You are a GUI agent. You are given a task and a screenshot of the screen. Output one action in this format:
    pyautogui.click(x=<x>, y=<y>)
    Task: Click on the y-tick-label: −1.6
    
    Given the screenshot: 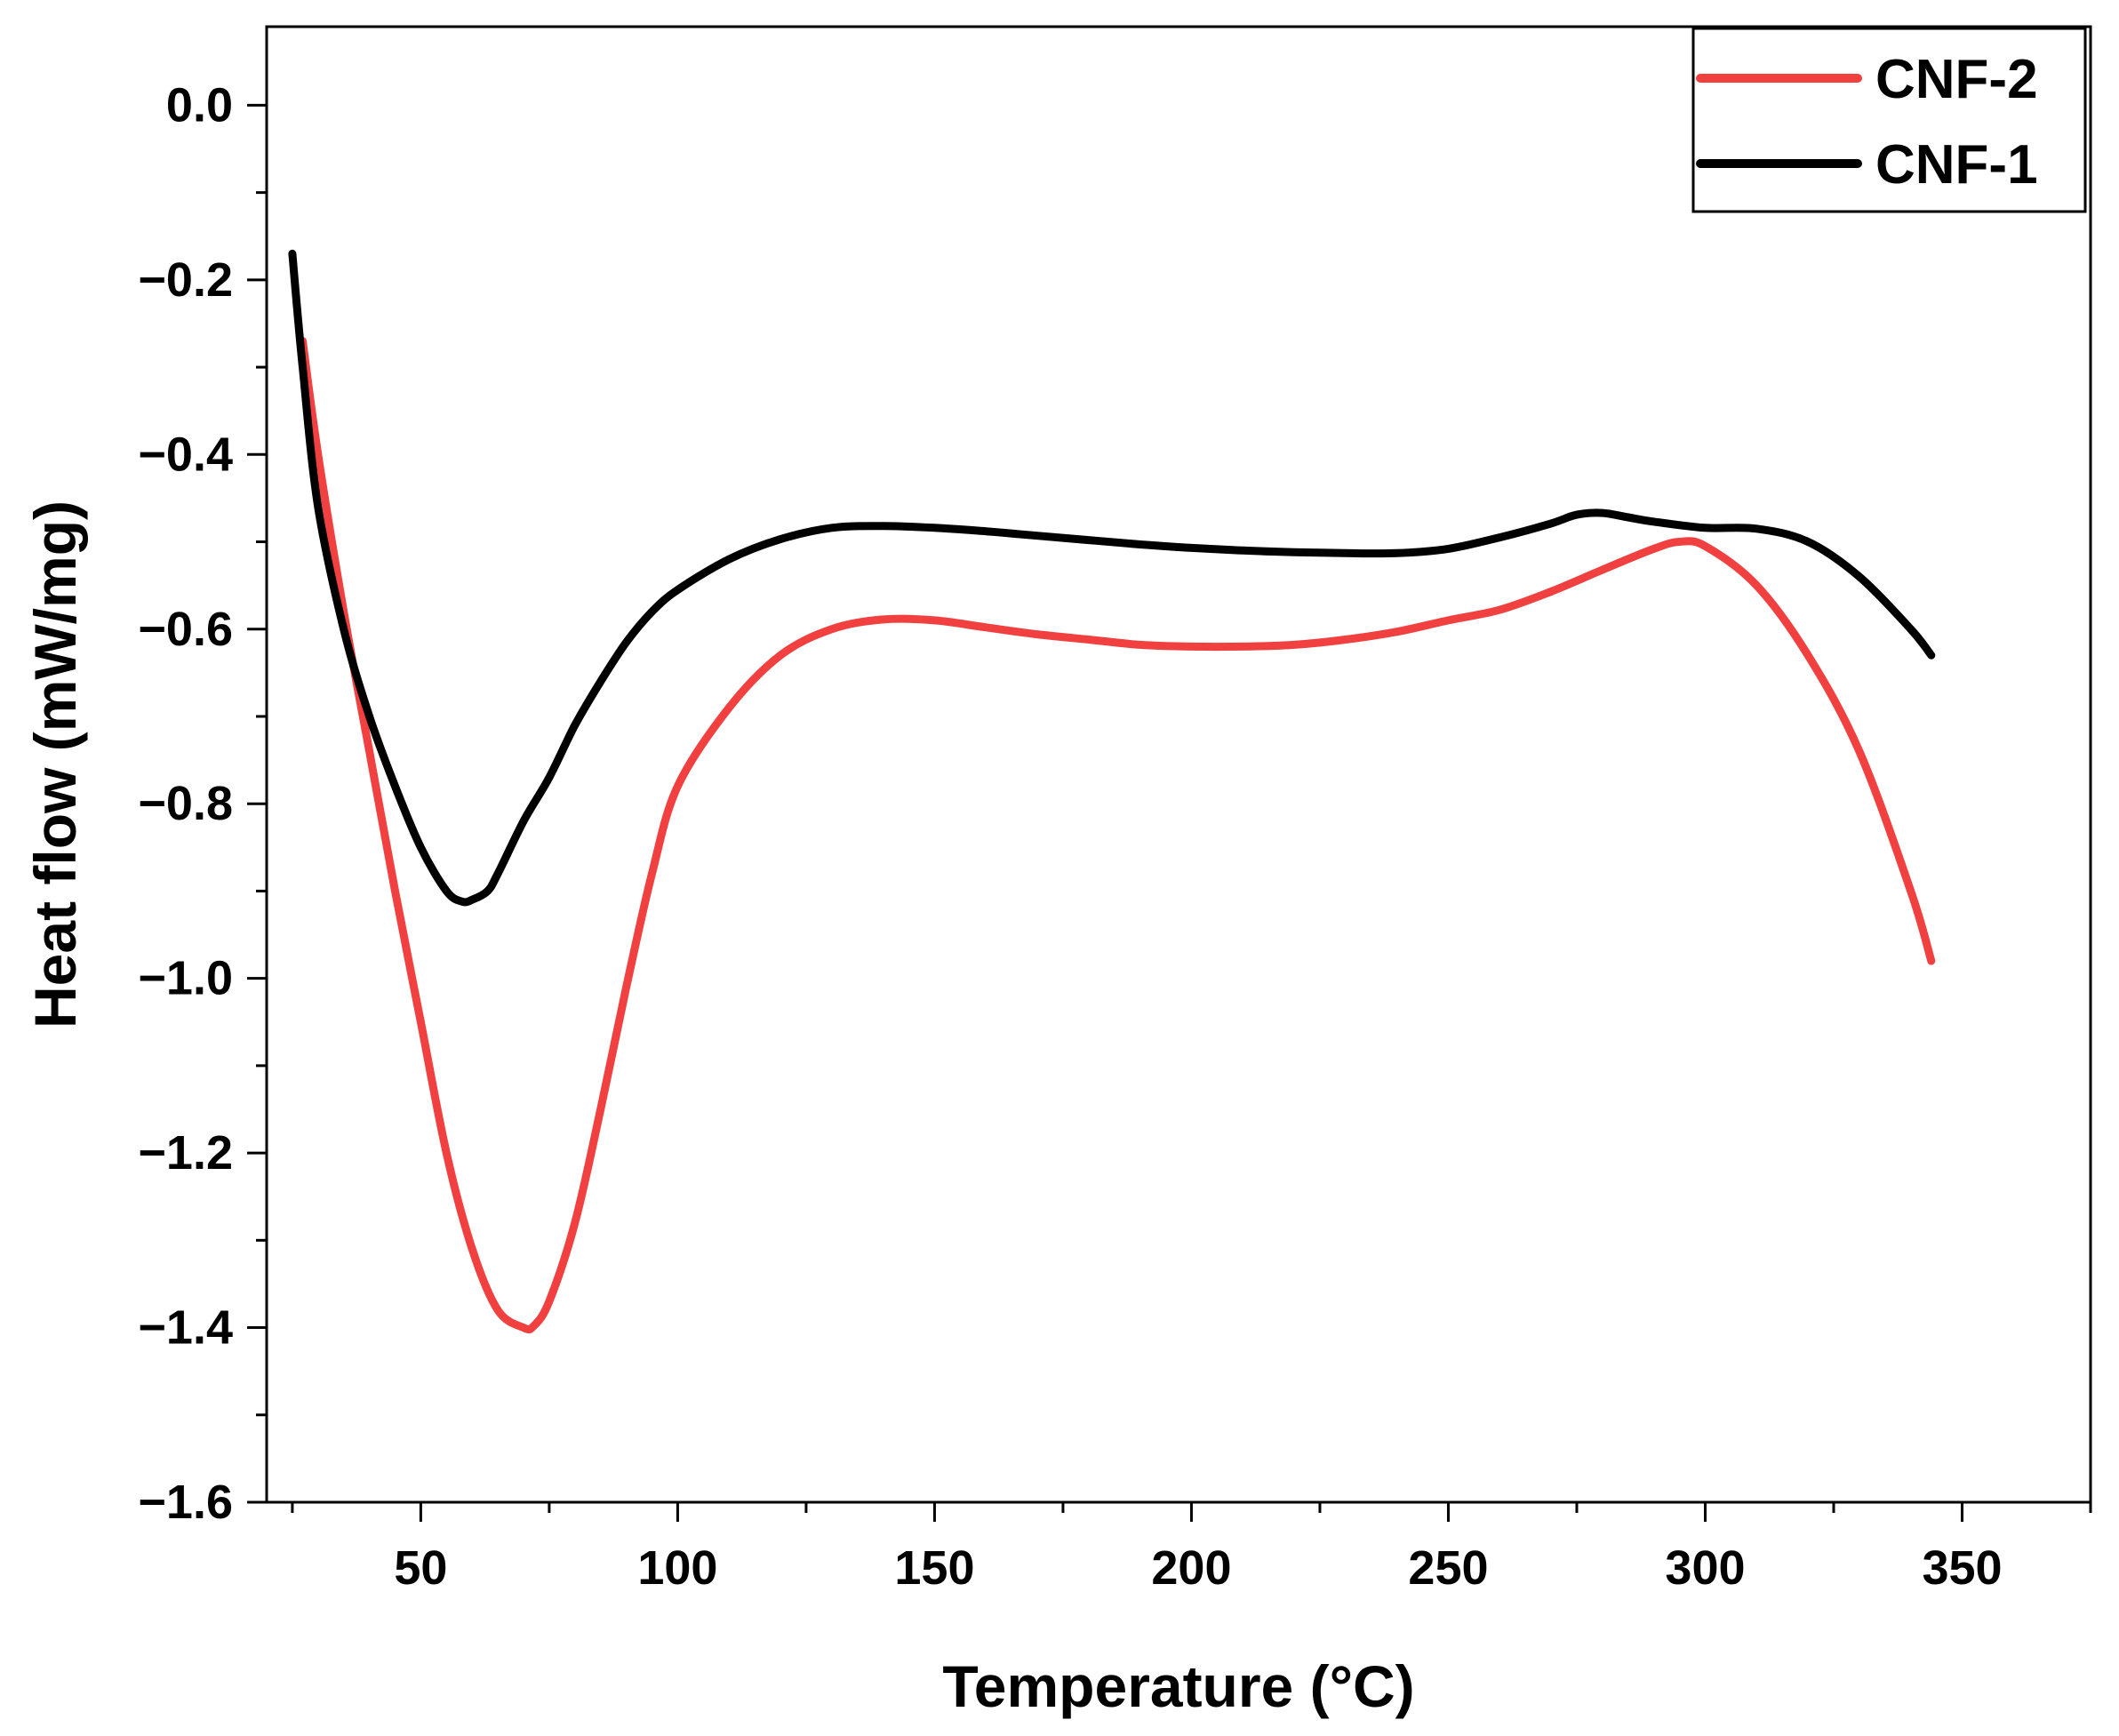 What is the action you would take?
    pyautogui.click(x=186, y=1502)
    